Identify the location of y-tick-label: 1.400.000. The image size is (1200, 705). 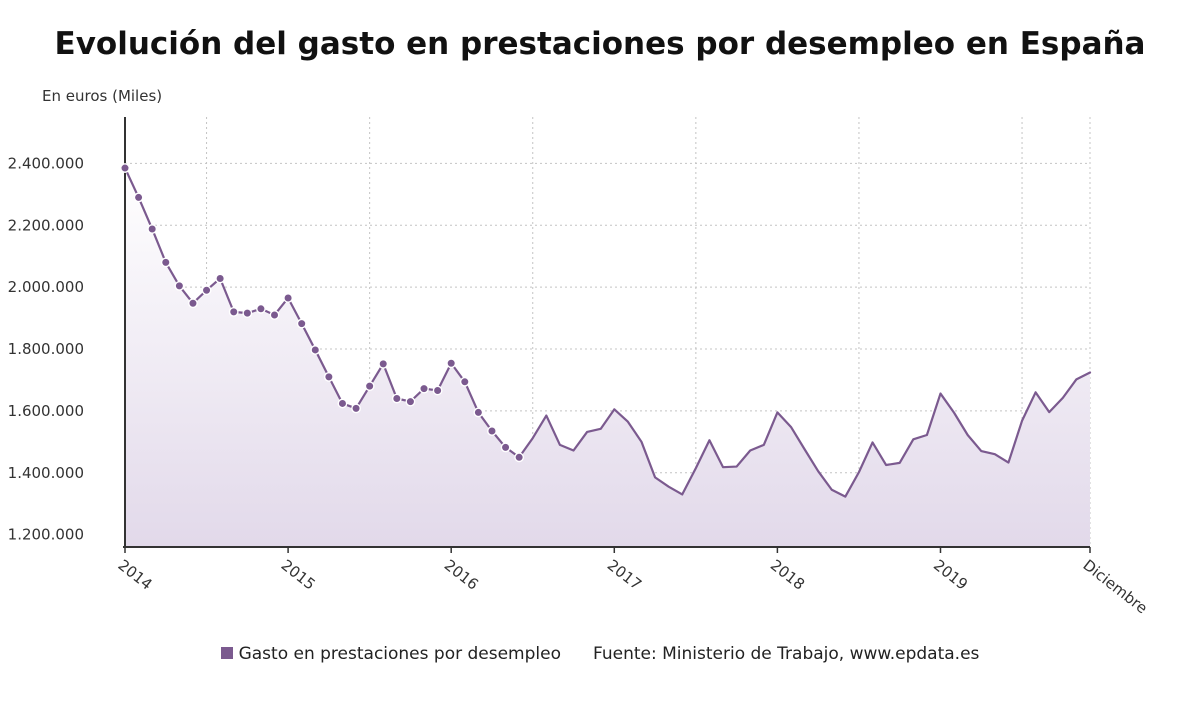
(46, 473).